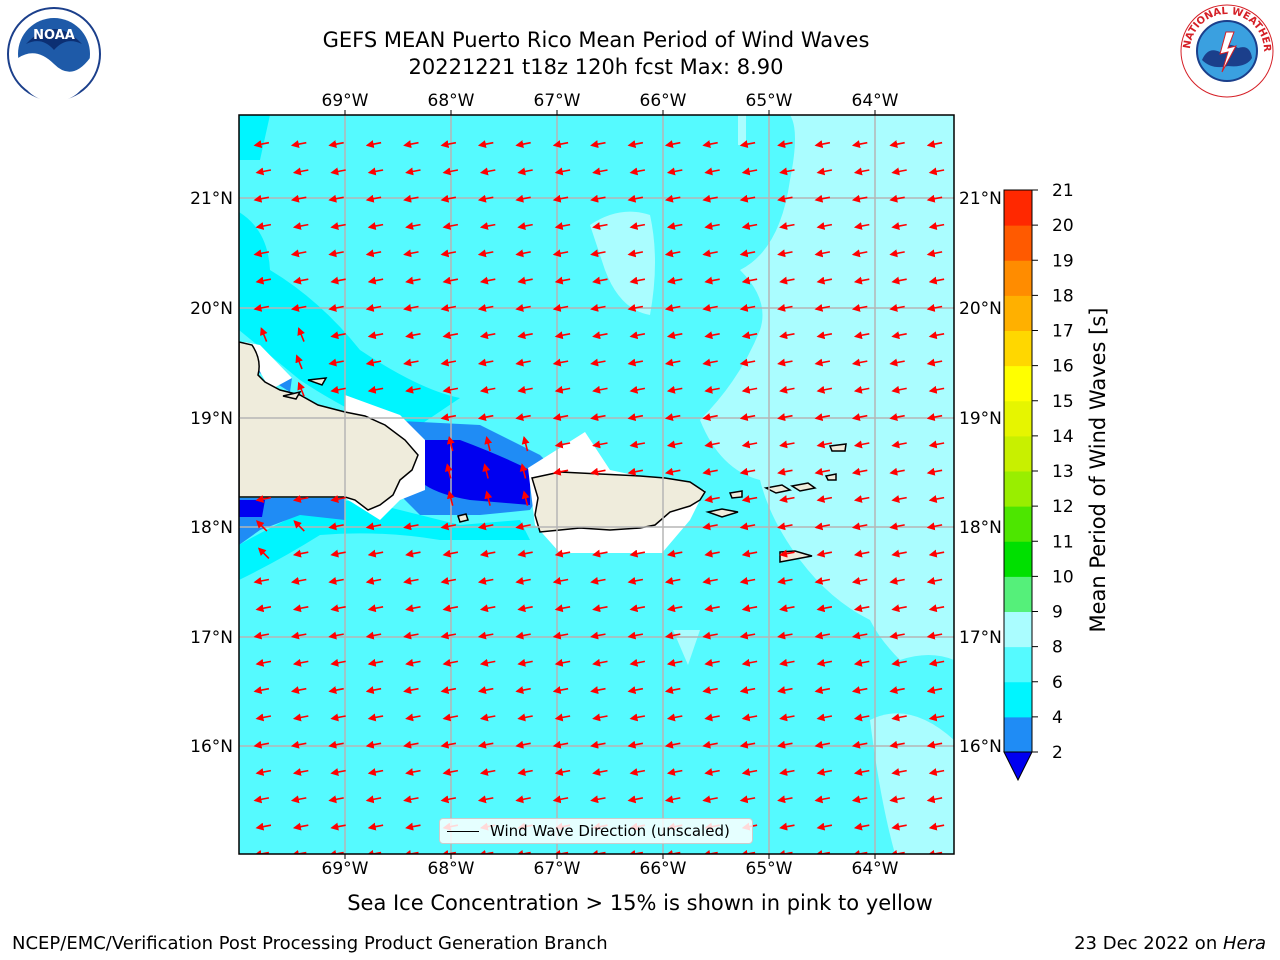  What do you see at coordinates (1057, 648) in the screenshot?
I see `colorbar-tick-label: 8` at bounding box center [1057, 648].